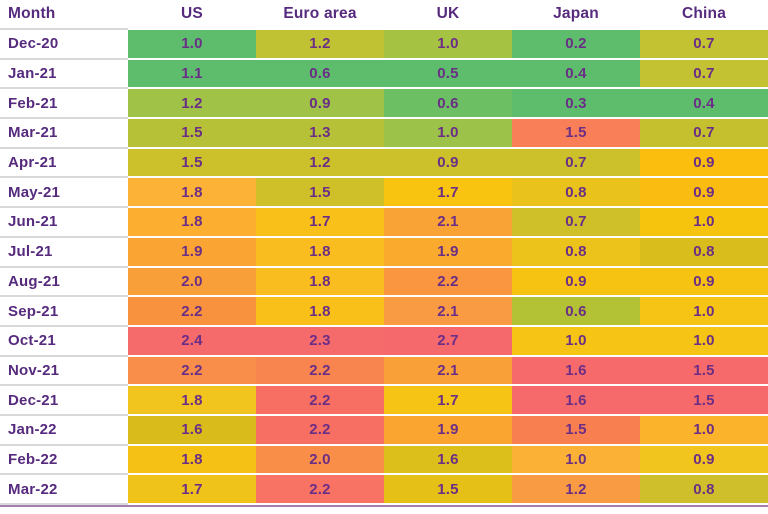  What do you see at coordinates (64, 163) in the screenshot?
I see `row-month-label: Apr-21` at bounding box center [64, 163].